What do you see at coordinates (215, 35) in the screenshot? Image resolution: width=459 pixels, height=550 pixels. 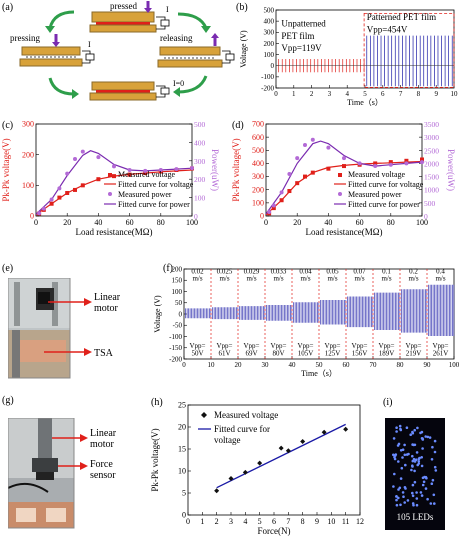 I see `releasing-arrow-icon` at bounding box center [215, 35].